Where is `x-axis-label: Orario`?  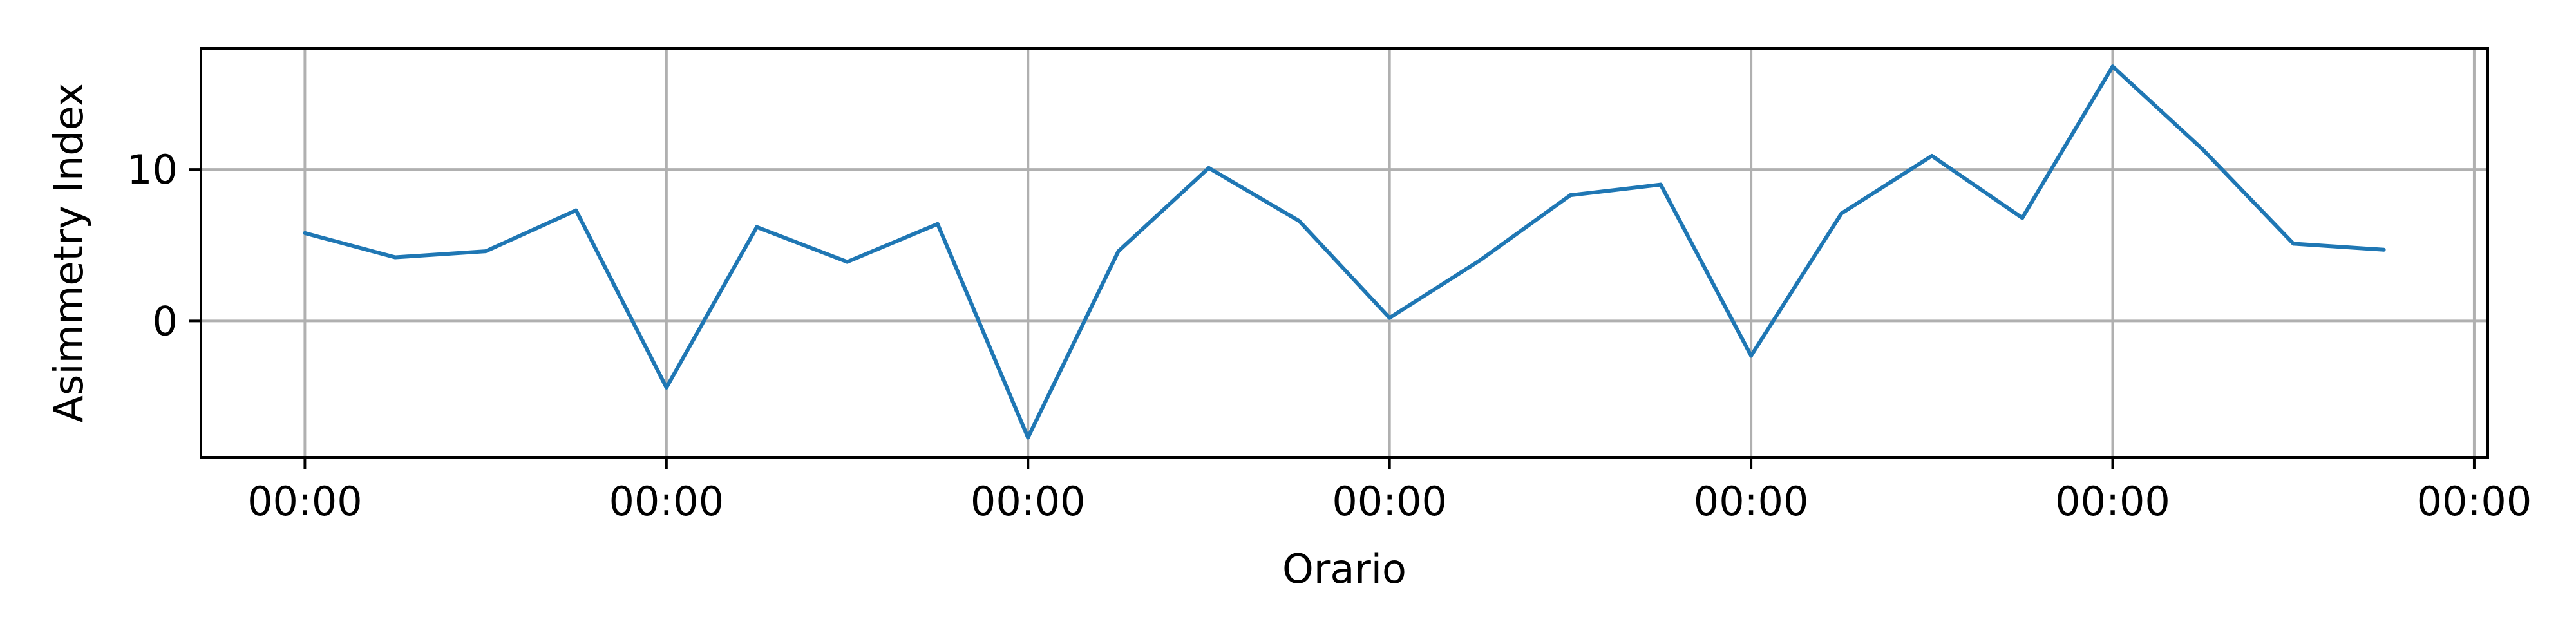 x-axis-label: Orario is located at coordinates (1344, 569).